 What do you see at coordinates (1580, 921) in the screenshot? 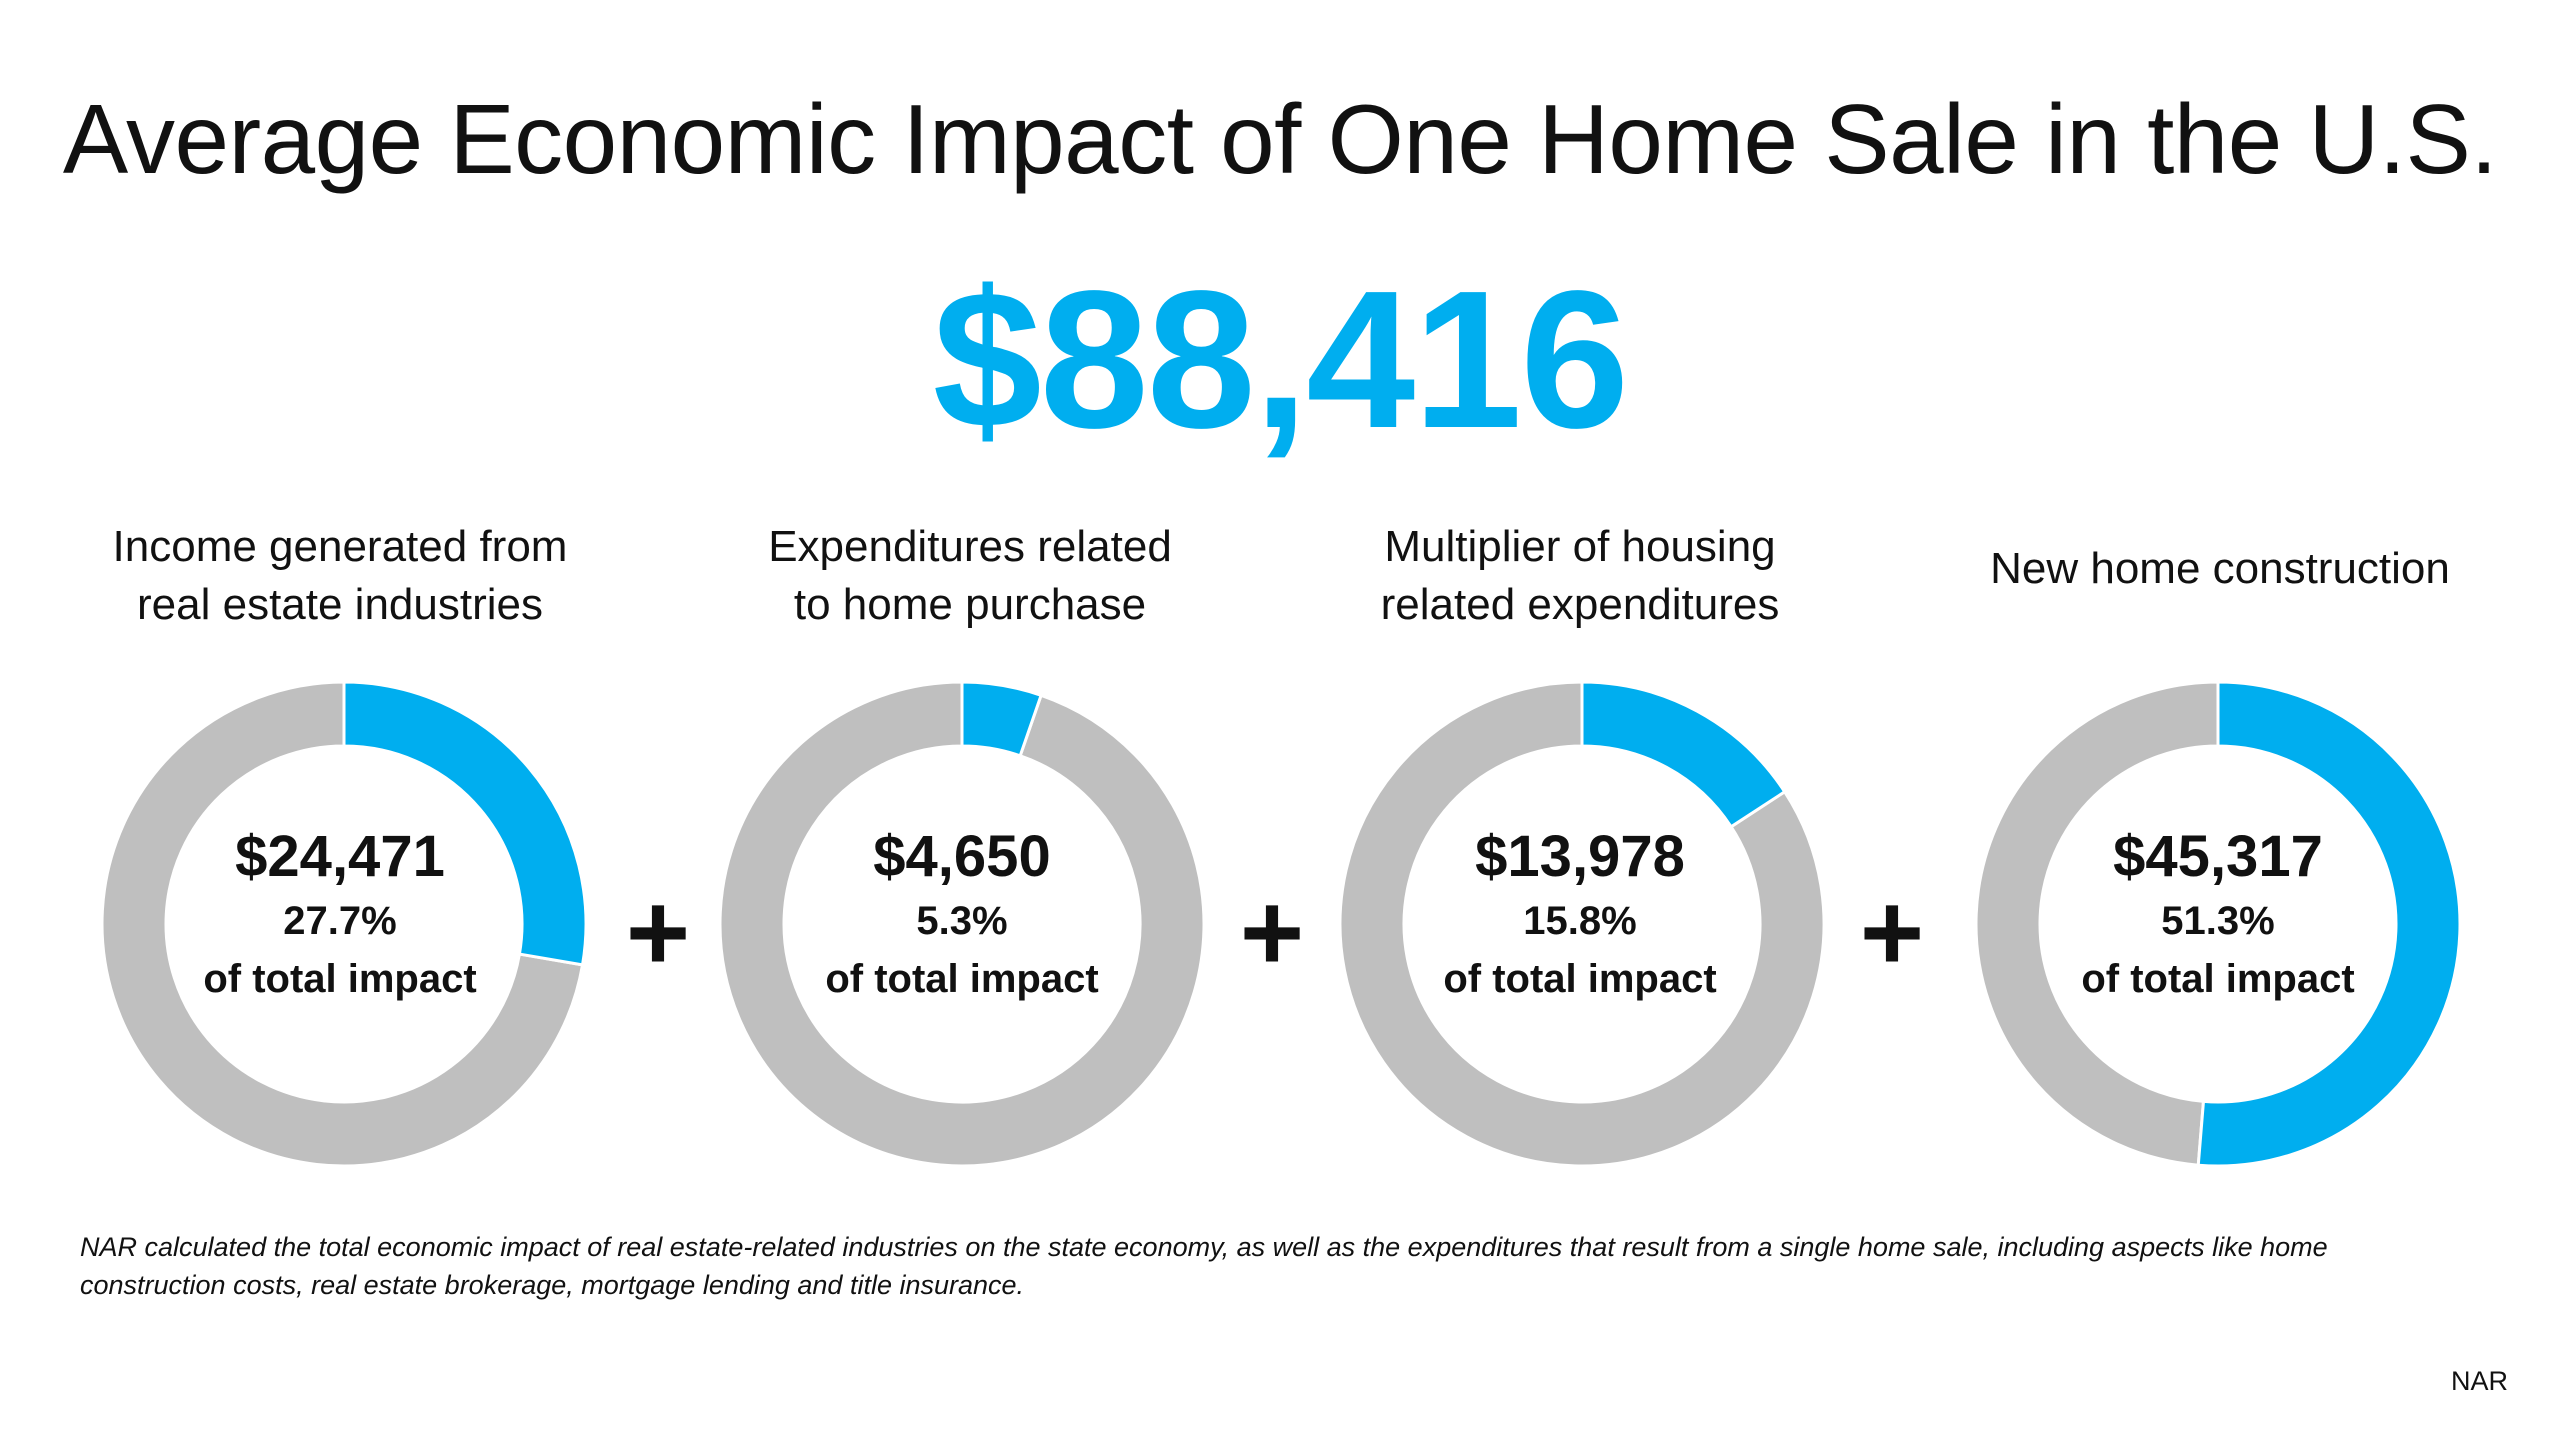
I see `donut-percent: 15.8%` at bounding box center [1580, 921].